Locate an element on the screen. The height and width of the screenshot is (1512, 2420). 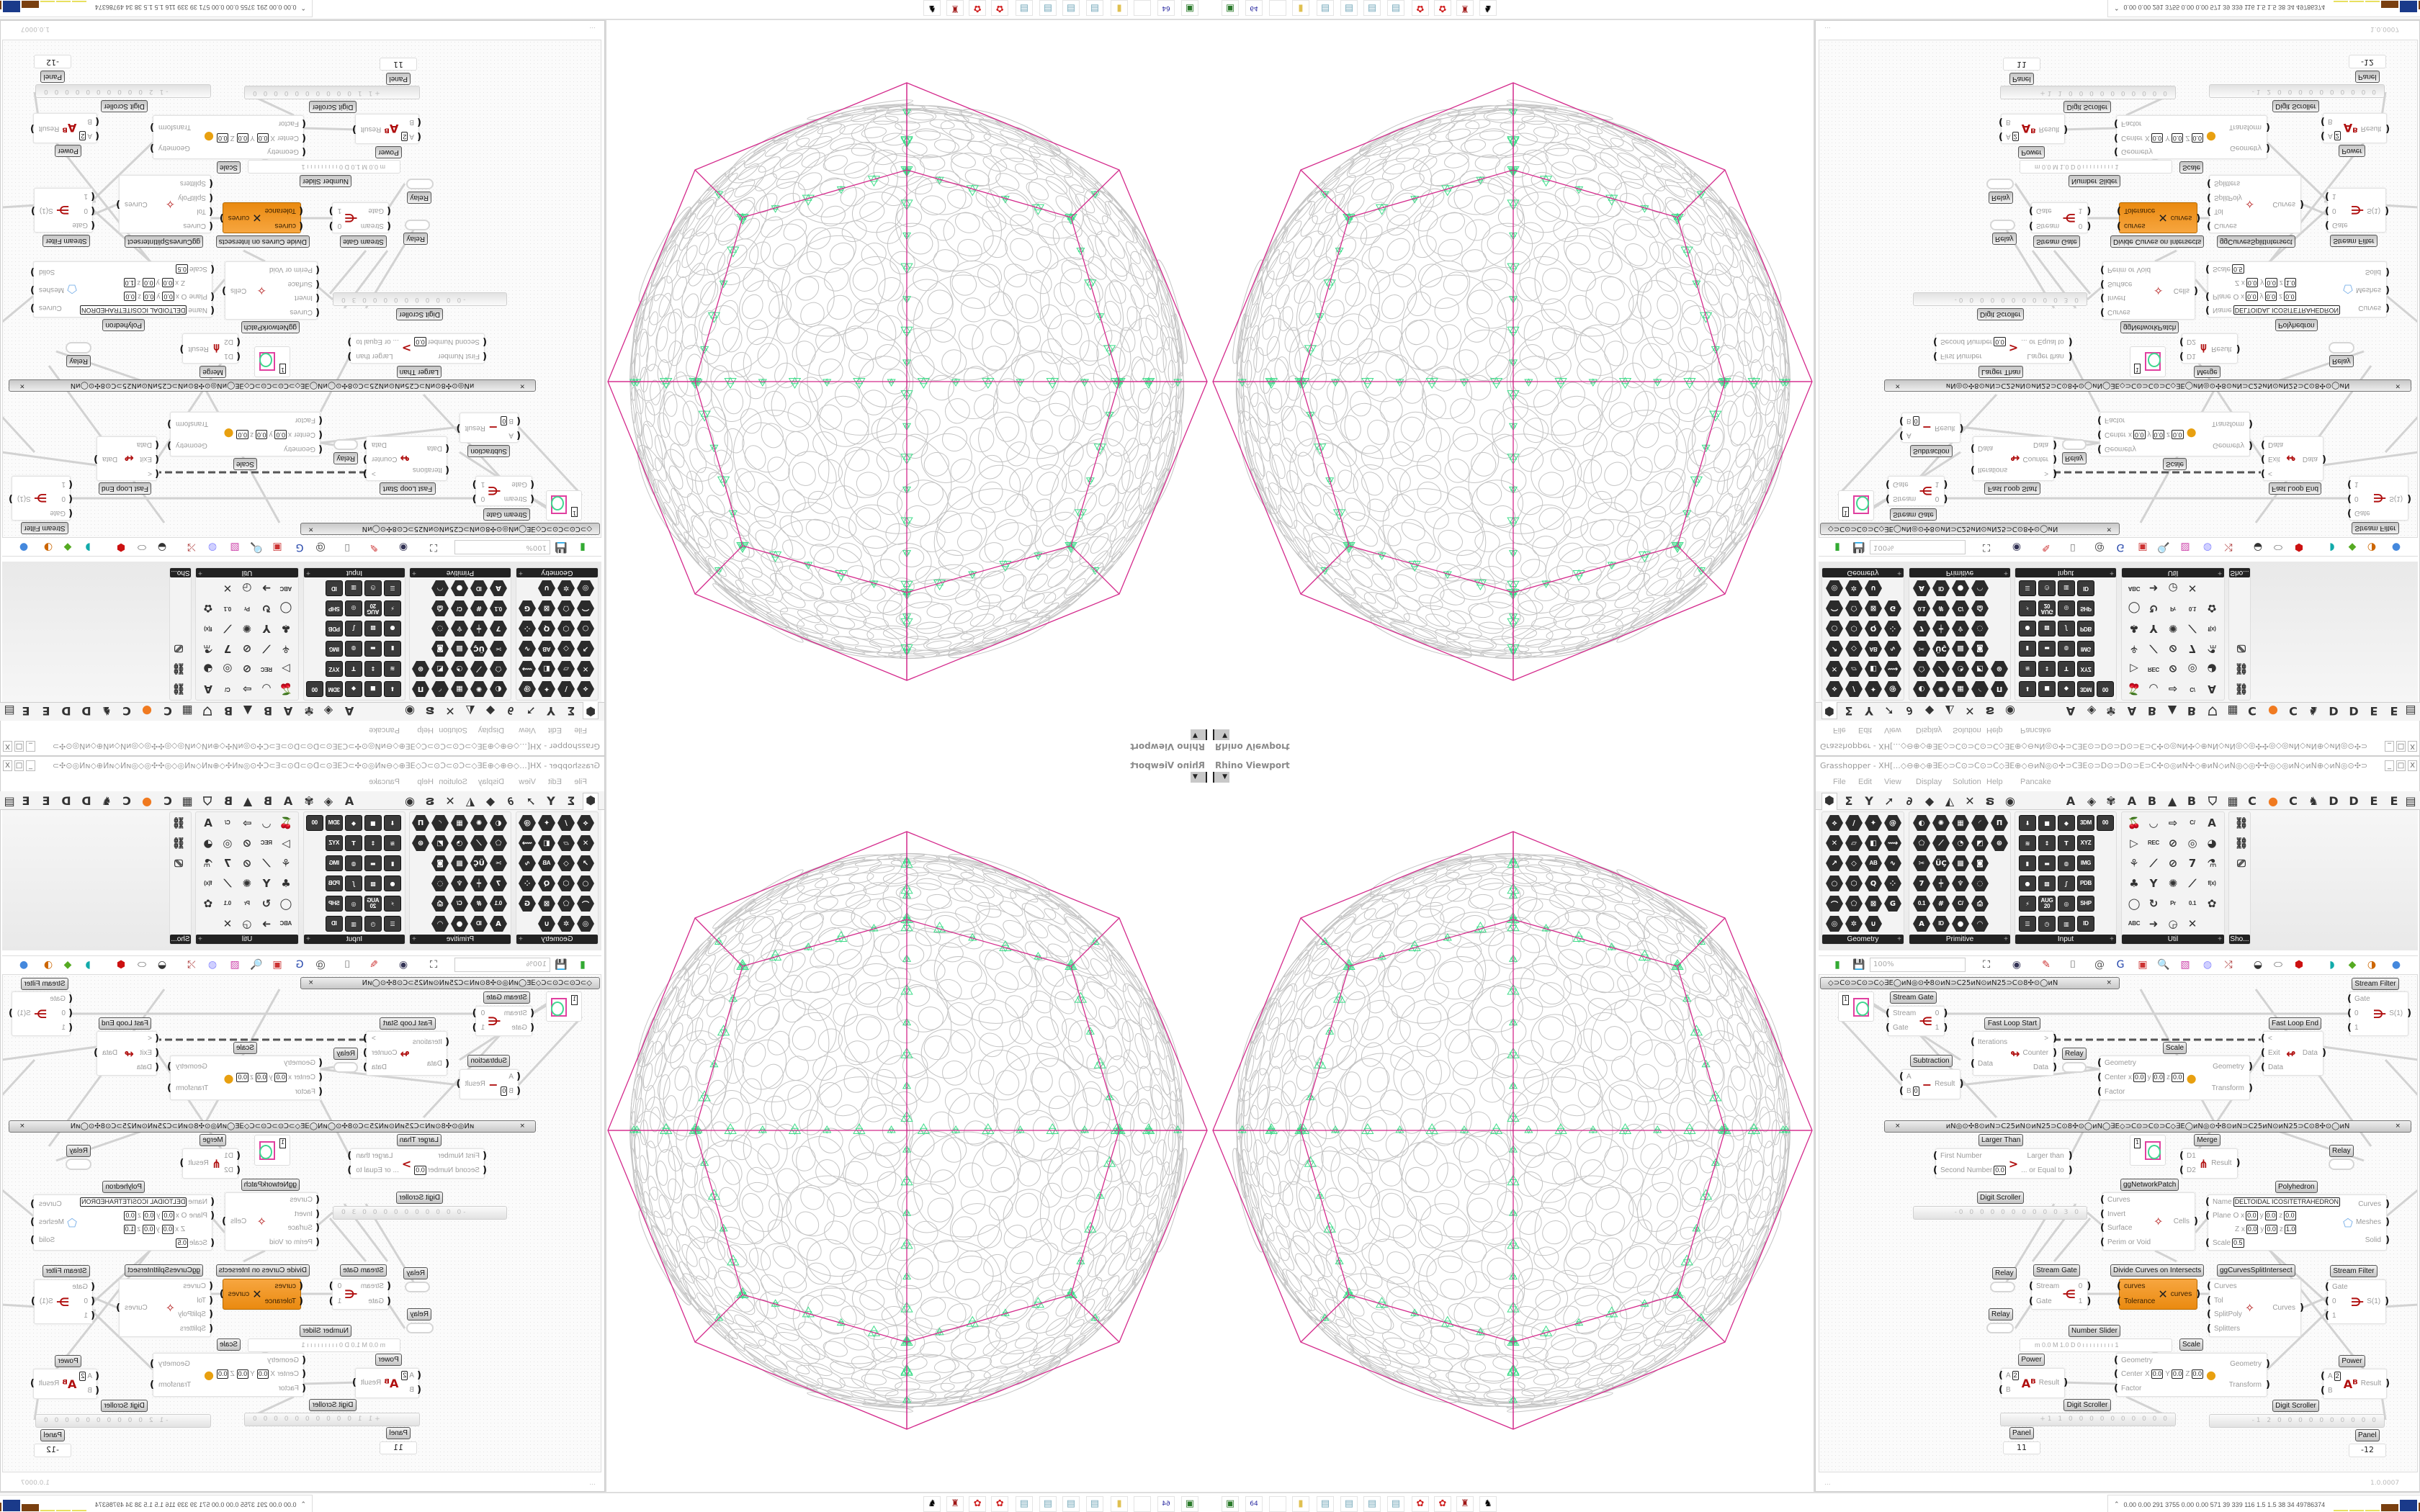
colour-swatch: 1 is located at coordinates (564, 1006).